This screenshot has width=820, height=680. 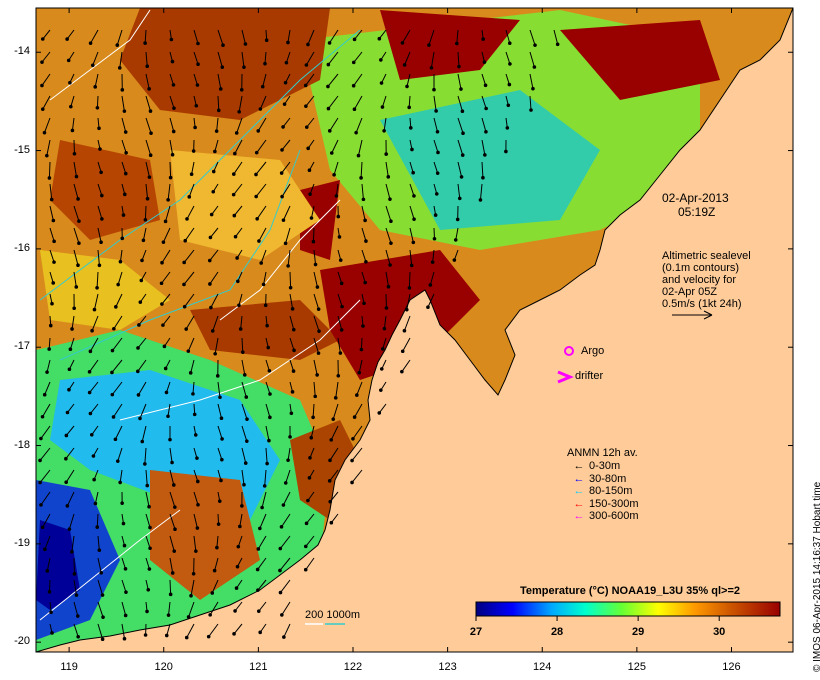 I want to click on anmn-legend-label: 0-30m, so click(x=605, y=466).